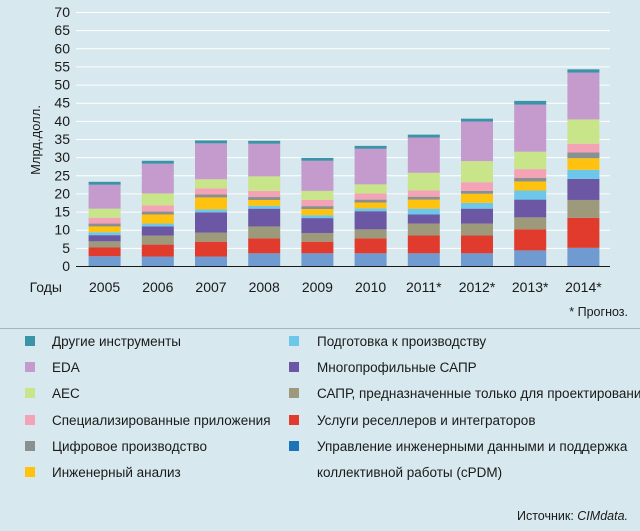  Describe the element at coordinates (66, 266) in the screenshot. I see `y-tick-label: 0` at that location.